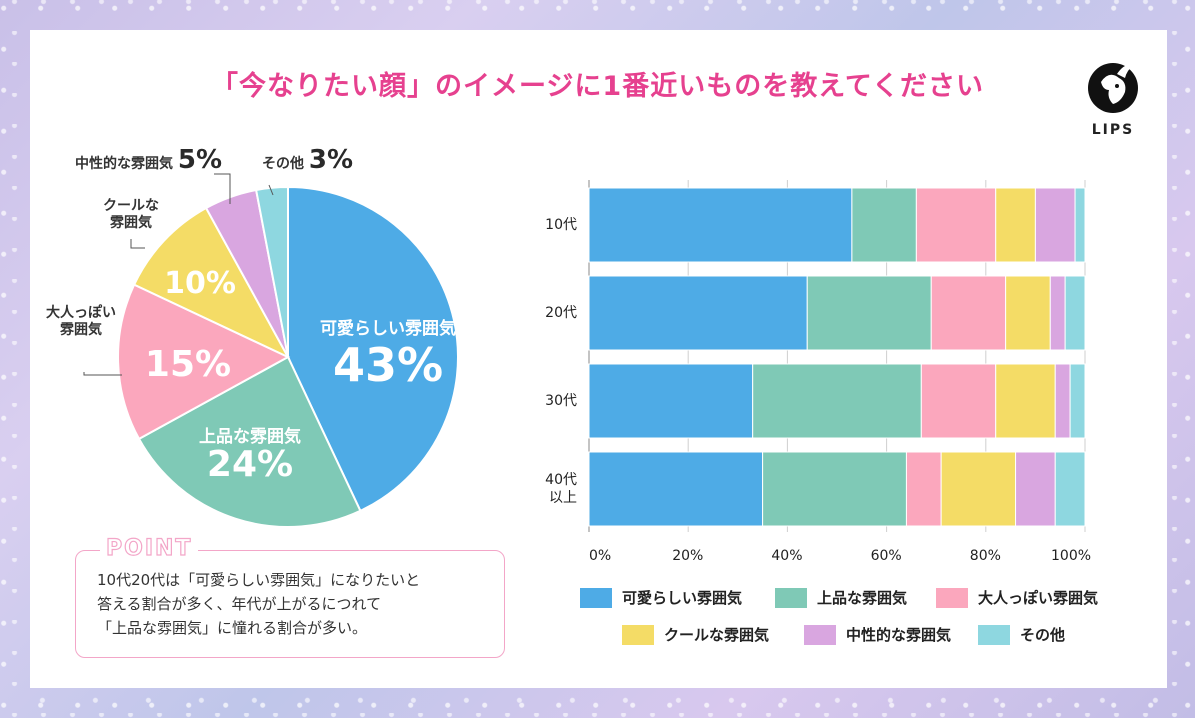  I want to click on page-title: 「今なりたい顔」のイメージに1番近いものを教えてください, so click(597, 86).